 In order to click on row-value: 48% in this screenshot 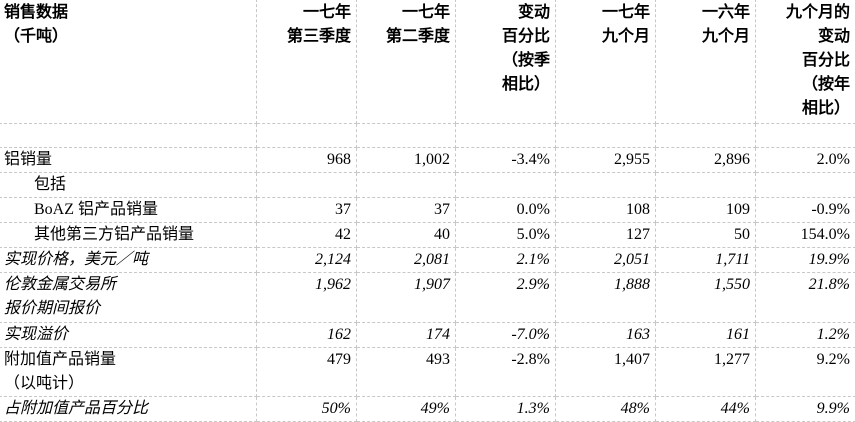, I will do `click(606, 409)`.